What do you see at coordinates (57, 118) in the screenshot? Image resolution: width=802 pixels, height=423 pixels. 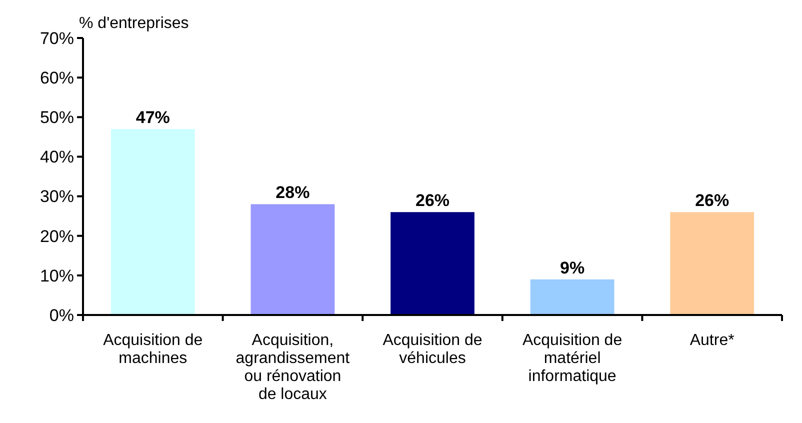 I see `y-tick-label: 50%` at bounding box center [57, 118].